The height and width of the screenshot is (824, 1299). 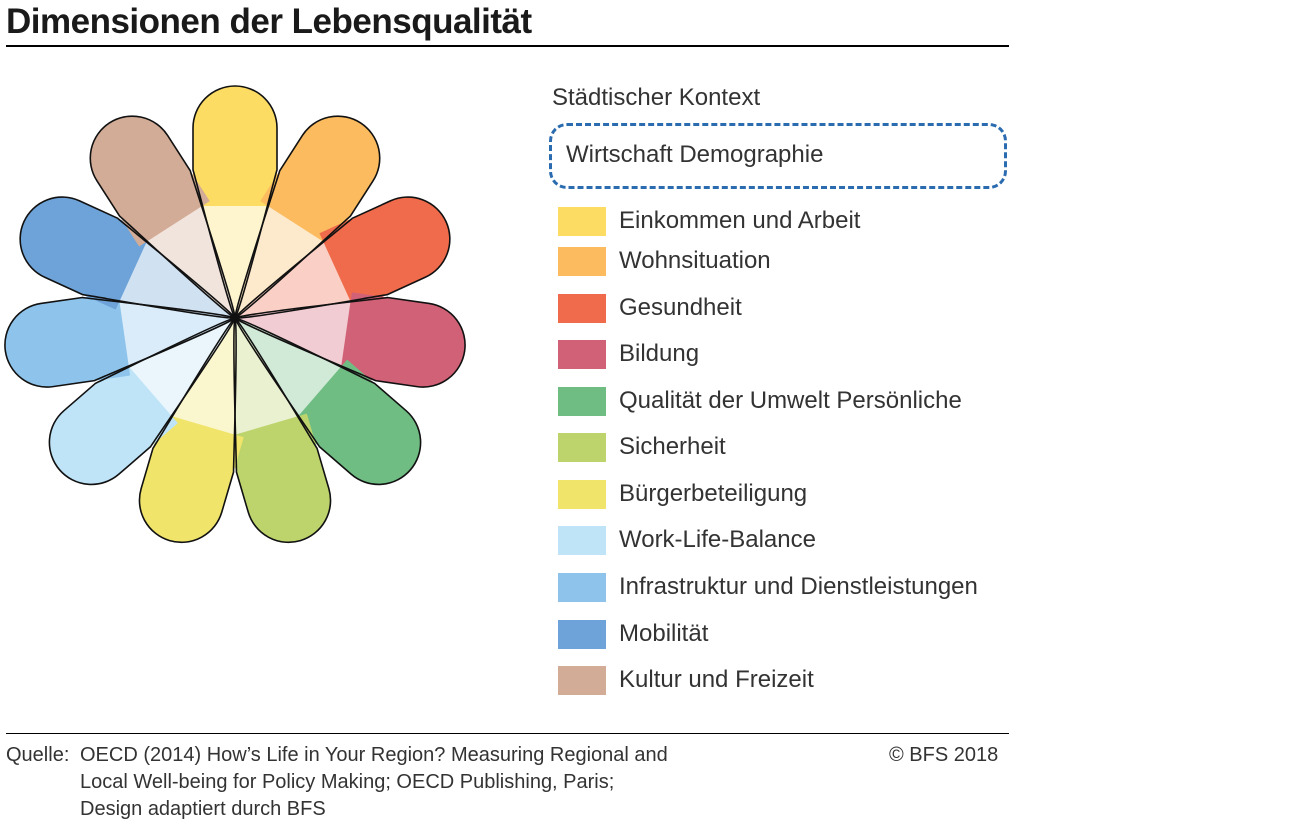 What do you see at coordinates (507, 733) in the screenshot?
I see `footer-rule` at bounding box center [507, 733].